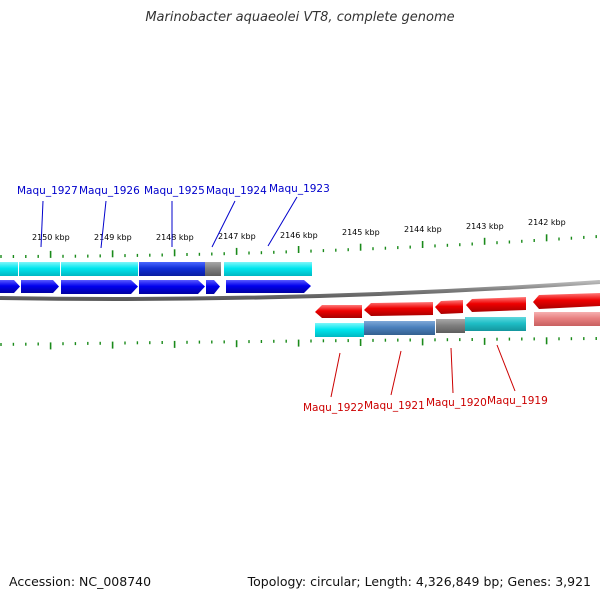 This screenshot has width=600, height=600. What do you see at coordinates (361, 232) in the screenshot?
I see `scale-label-2145: 2145 kbp` at bounding box center [361, 232].